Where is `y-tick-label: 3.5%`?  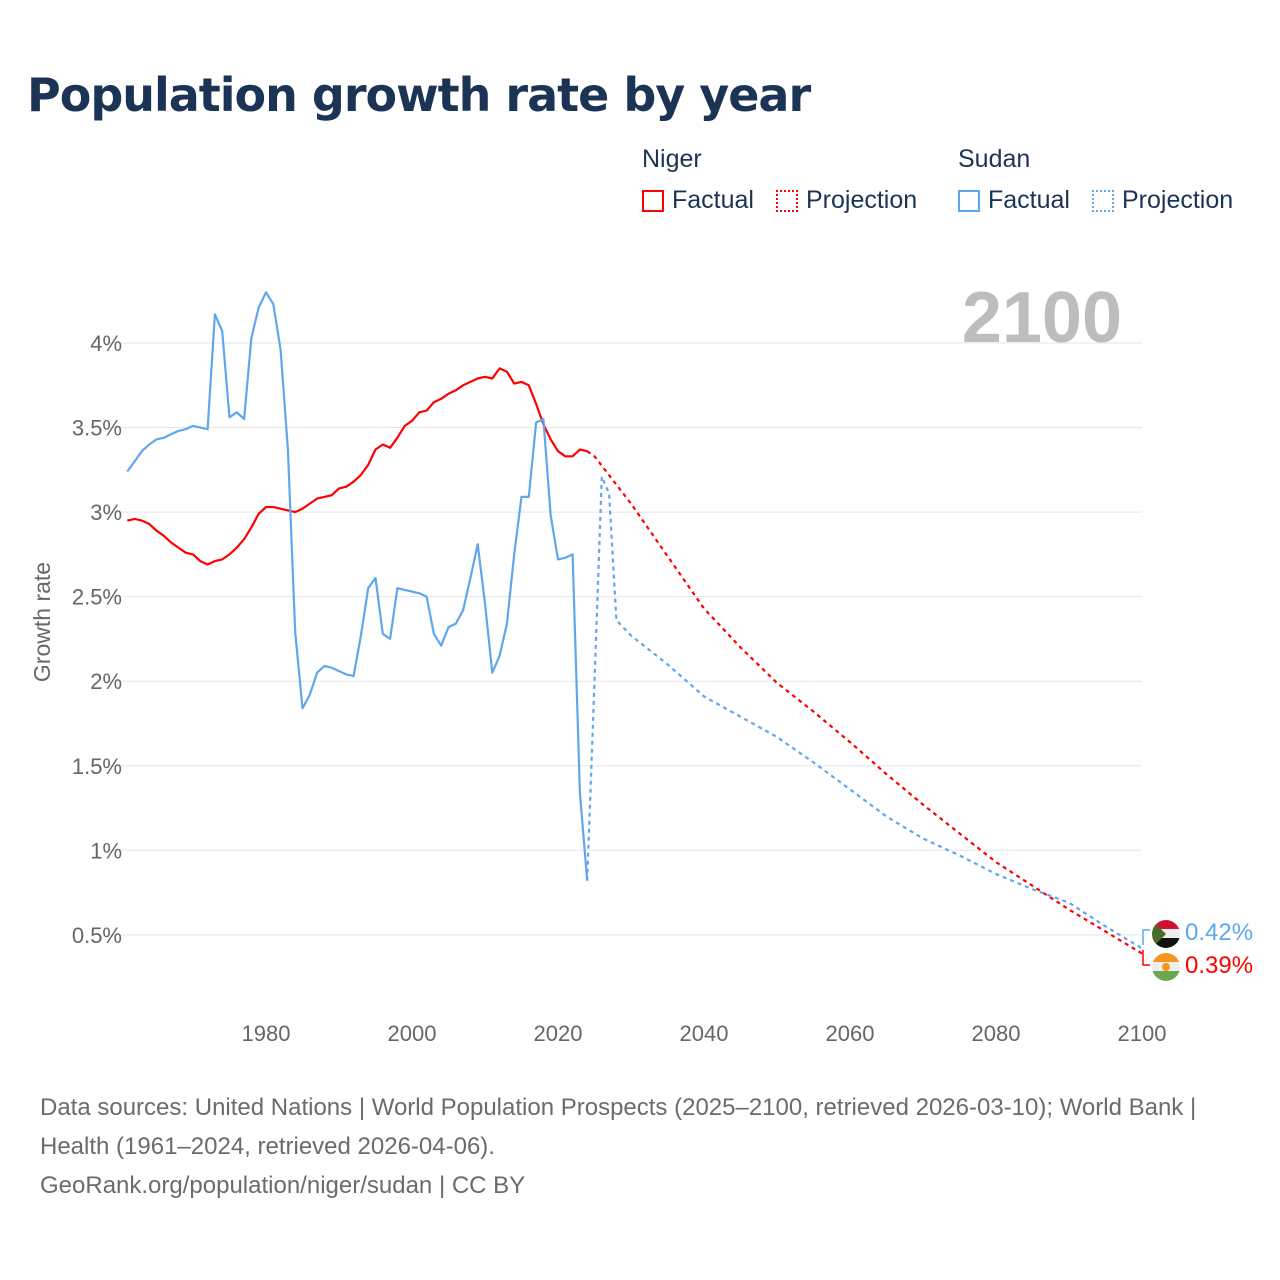
y-tick-label: 3.5% is located at coordinates (97, 428).